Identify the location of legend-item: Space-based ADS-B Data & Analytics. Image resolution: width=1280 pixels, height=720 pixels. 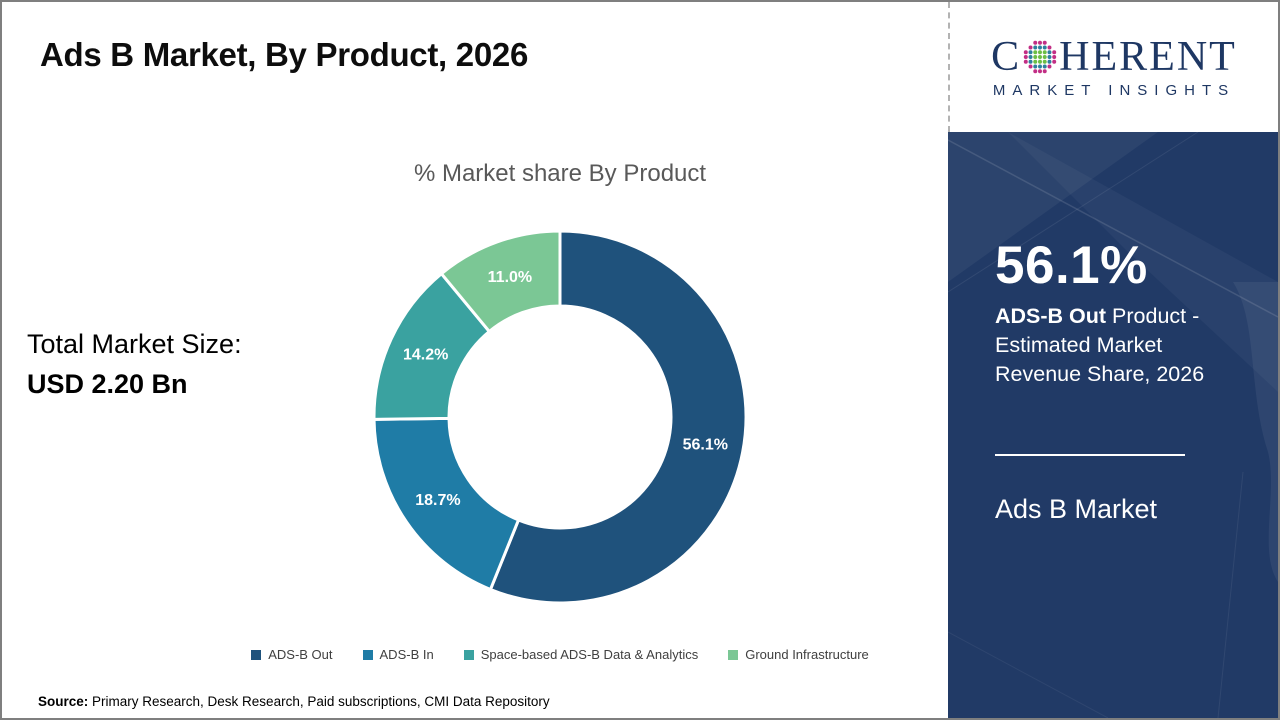
(581, 654).